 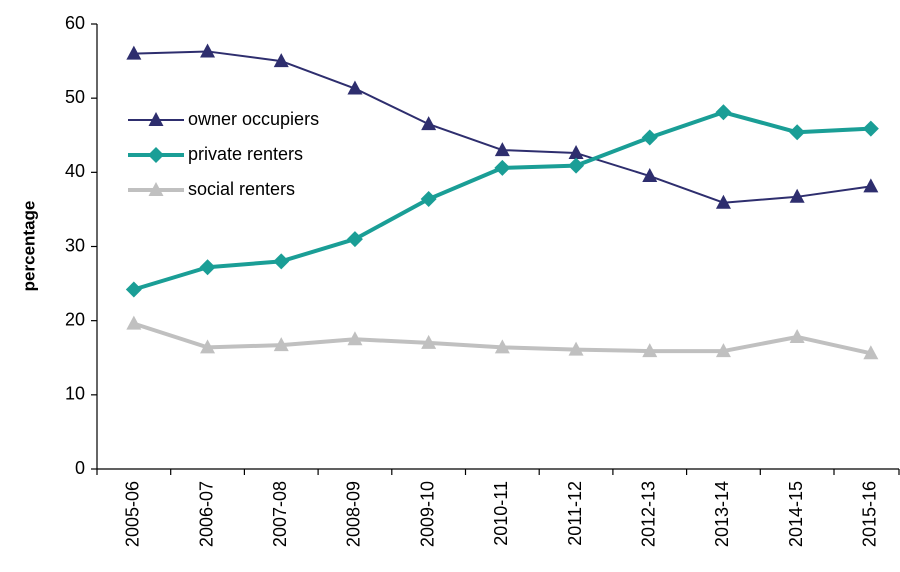 I want to click on x-tick-label: 2013-14, so click(x=722, y=514).